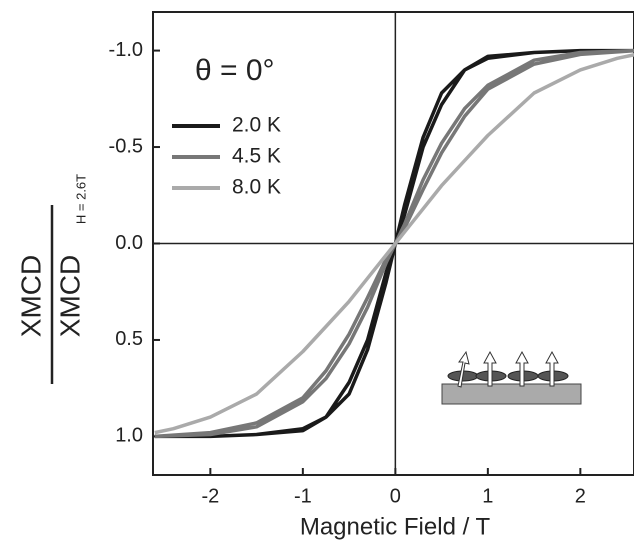  What do you see at coordinates (129, 243) in the screenshot?
I see `y-tick-label: 0.0` at bounding box center [129, 243].